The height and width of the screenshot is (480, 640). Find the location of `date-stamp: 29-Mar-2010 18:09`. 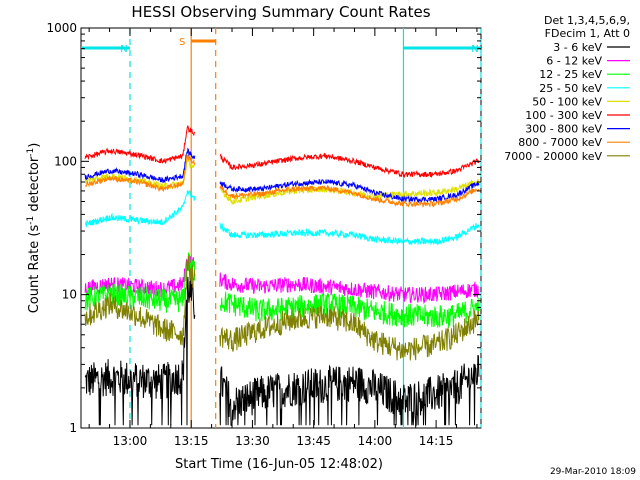

date-stamp: 29-Mar-2010 18:09 is located at coordinates (593, 472).